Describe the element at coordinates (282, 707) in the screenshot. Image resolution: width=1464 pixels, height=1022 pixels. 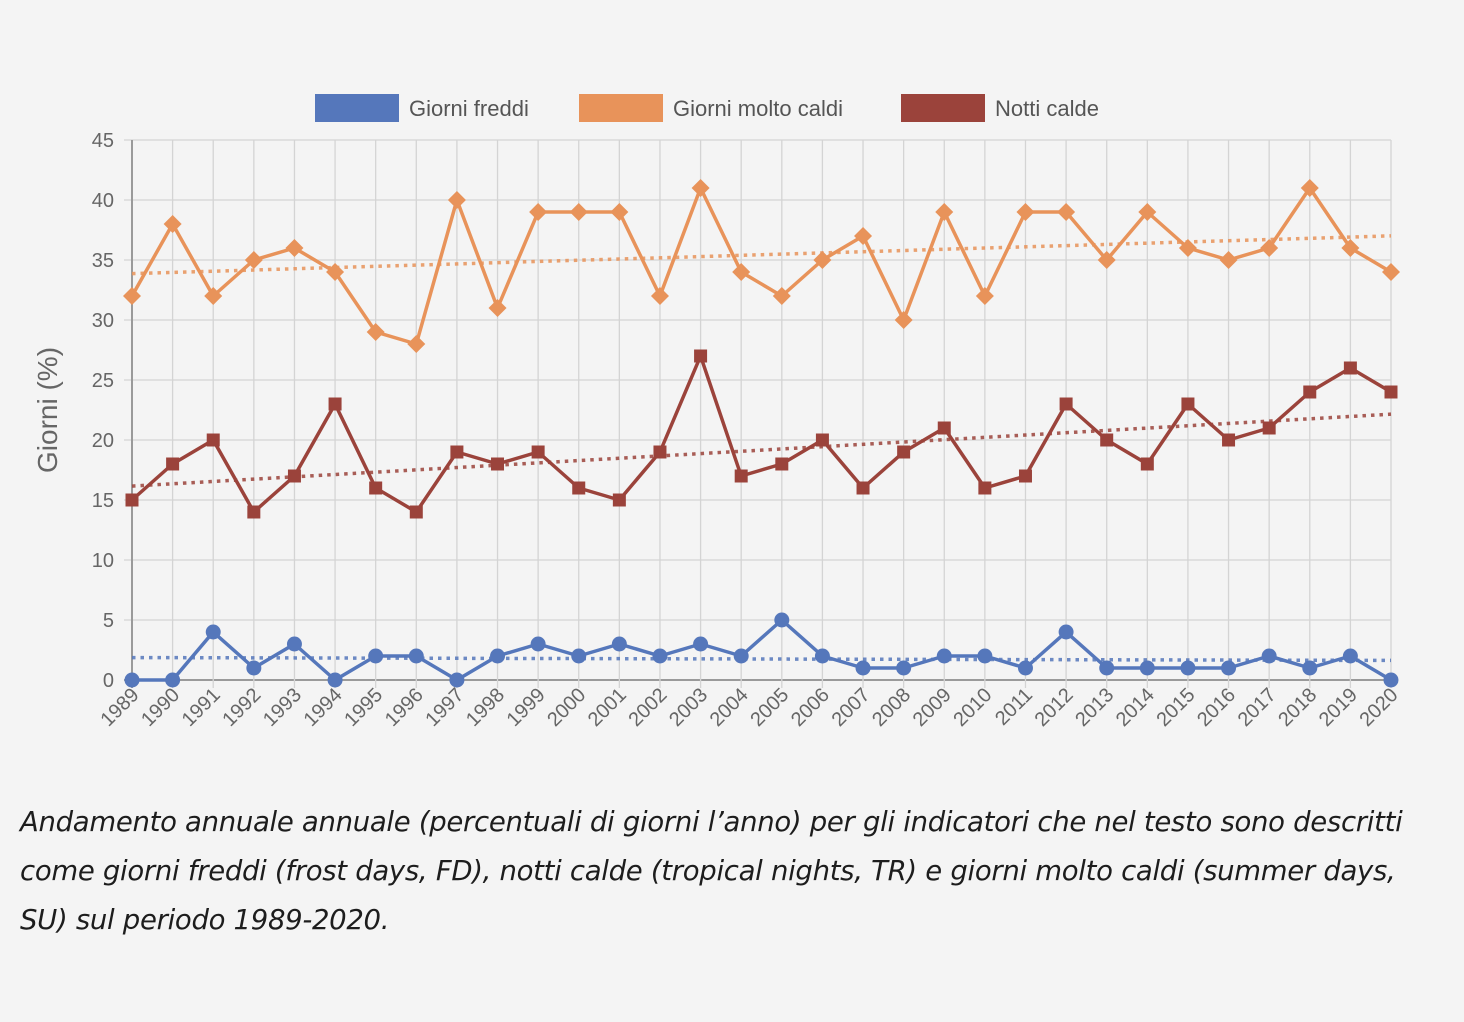
I see `x-tick-label: 1993` at that location.